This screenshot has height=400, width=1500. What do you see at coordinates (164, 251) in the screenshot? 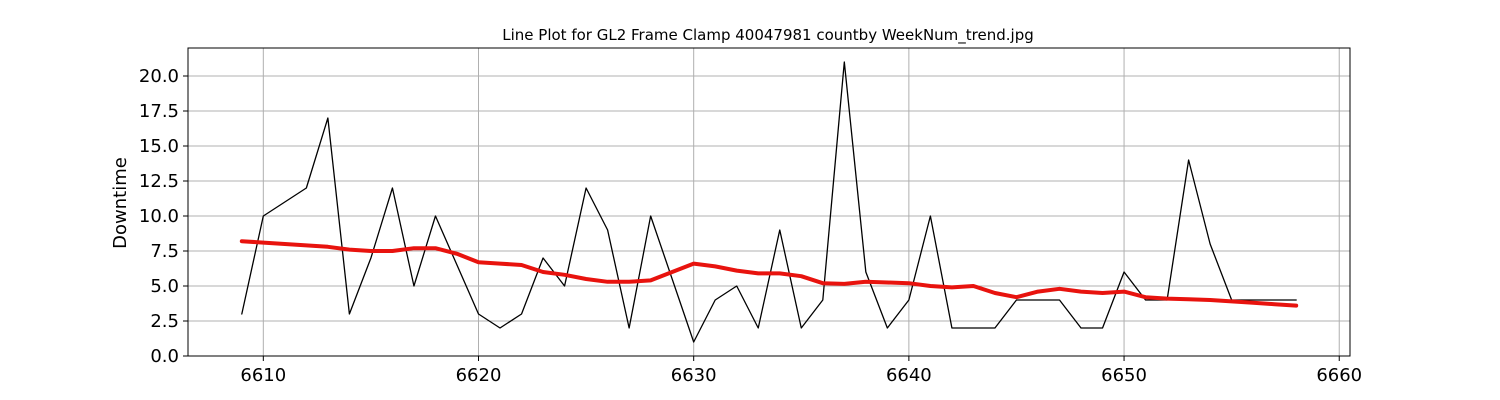
I see `y-tick-label: 7.5` at bounding box center [164, 251].